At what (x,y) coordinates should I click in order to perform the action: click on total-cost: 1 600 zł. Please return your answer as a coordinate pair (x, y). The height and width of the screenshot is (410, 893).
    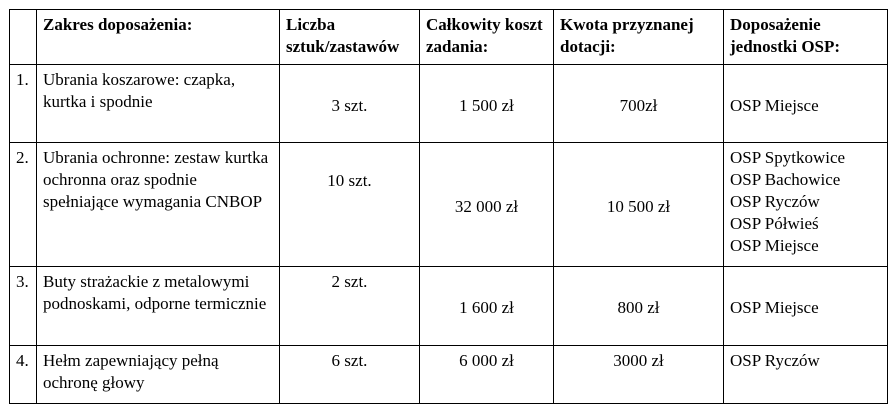
    Looking at the image, I should click on (486, 306).